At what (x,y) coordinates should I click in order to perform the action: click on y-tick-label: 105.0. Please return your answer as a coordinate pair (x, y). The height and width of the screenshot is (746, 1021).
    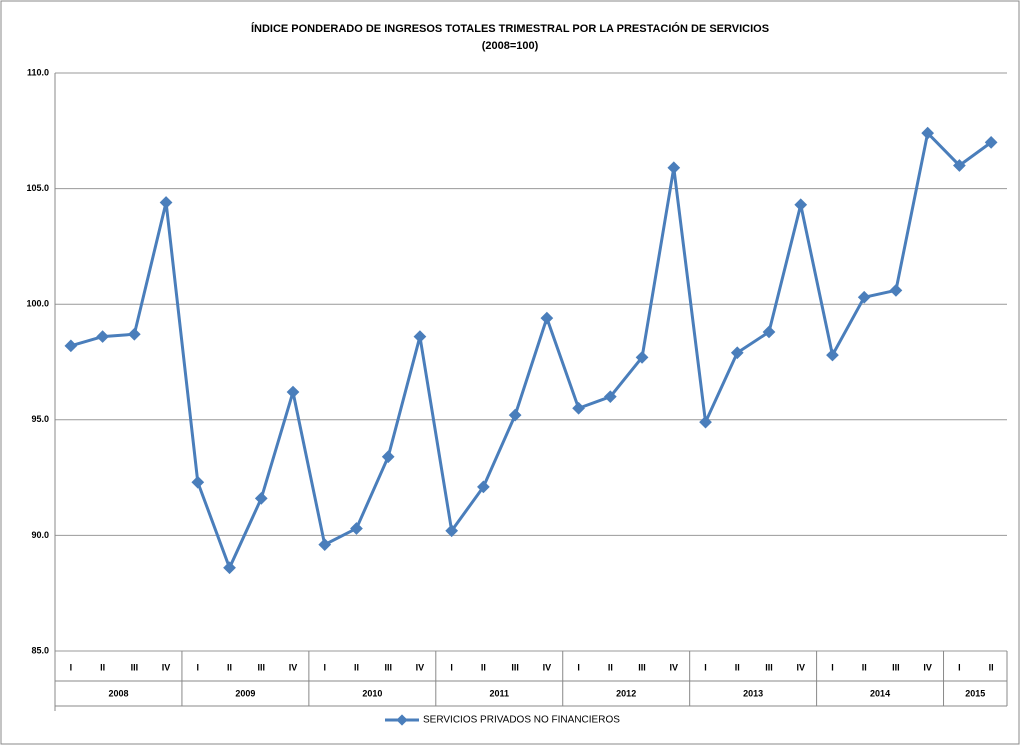
    Looking at the image, I should click on (37, 188).